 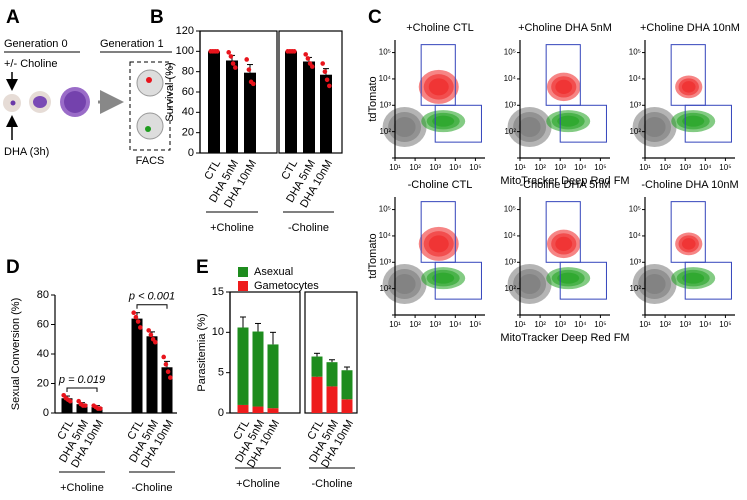 What do you see at coordinates (150, 161) in the screenshot?
I see `facs-label: FACS` at bounding box center [150, 161].